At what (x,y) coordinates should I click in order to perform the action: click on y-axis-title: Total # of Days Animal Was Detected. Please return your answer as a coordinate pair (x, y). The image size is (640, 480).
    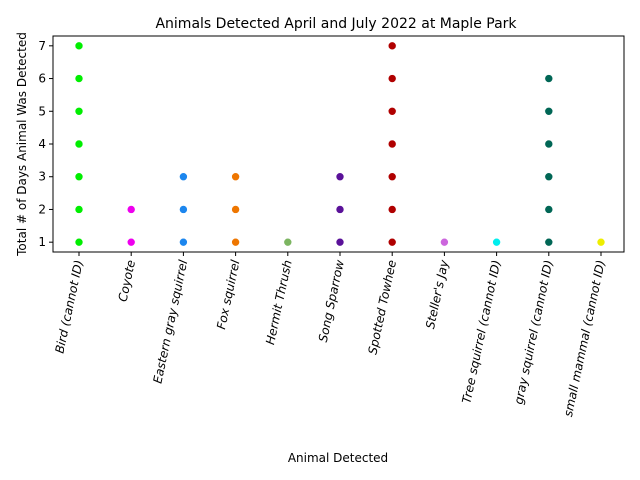
    Looking at the image, I should click on (22, 144).